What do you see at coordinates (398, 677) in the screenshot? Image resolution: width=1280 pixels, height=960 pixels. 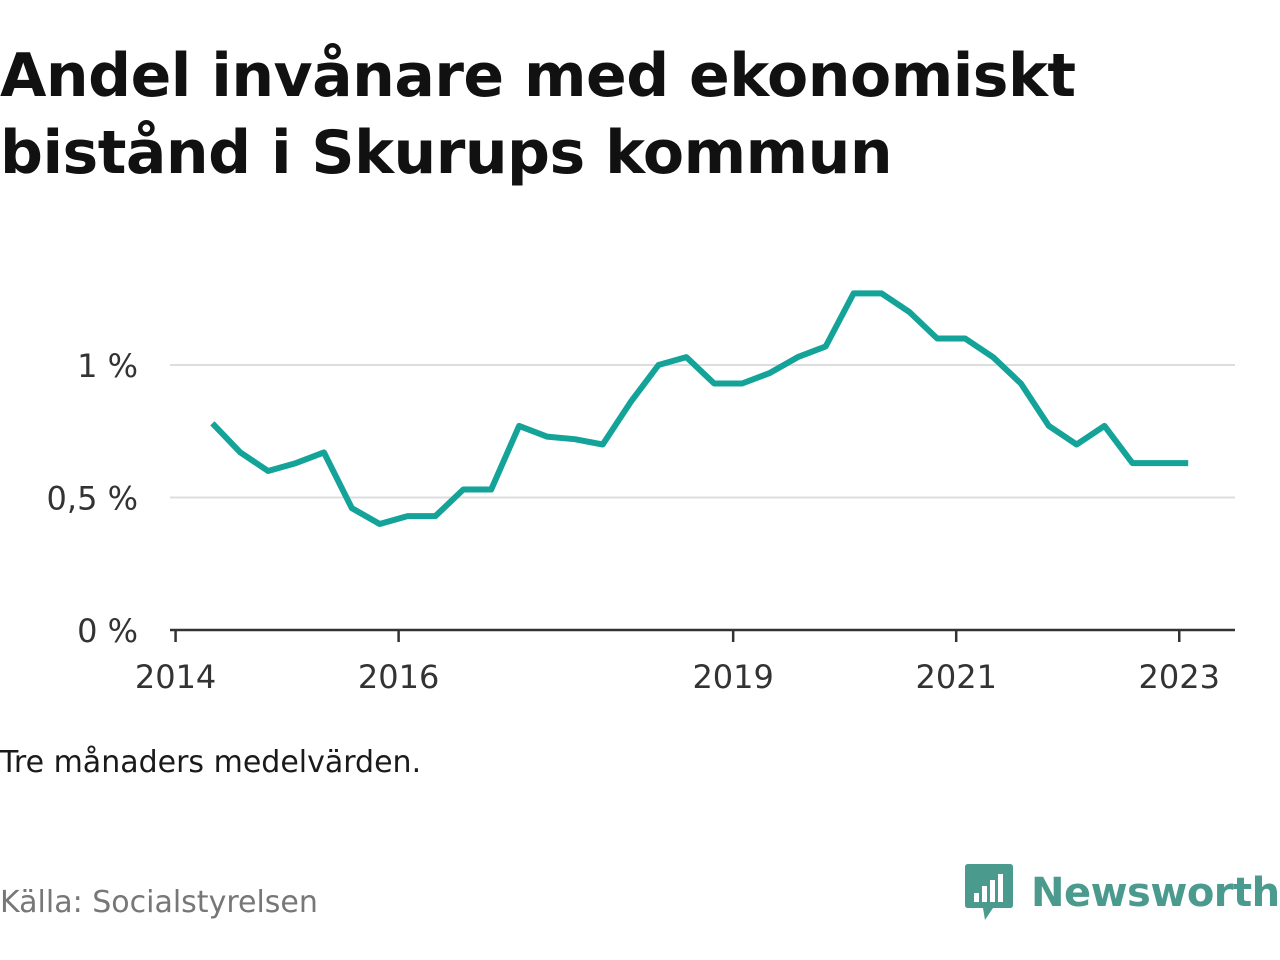 I see `x-tick-label: 2016` at bounding box center [398, 677].